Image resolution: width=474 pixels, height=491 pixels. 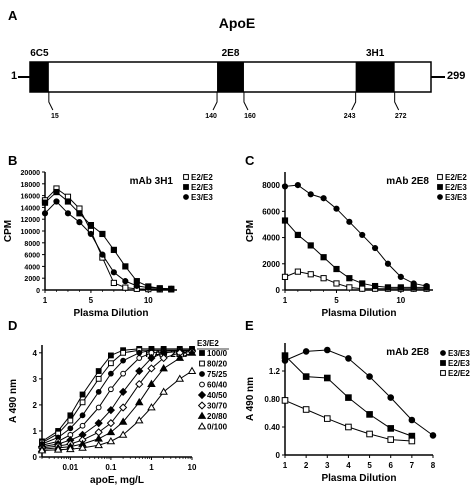 I want to click on panel-letter-b: B, so click(x=12, y=160).